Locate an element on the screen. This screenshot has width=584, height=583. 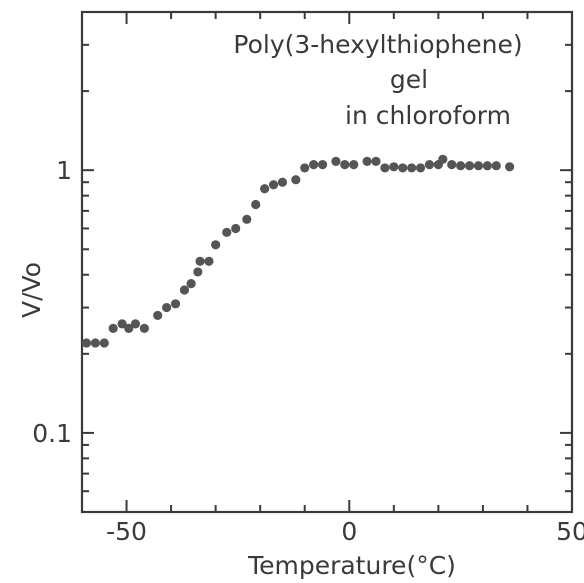
annotation-line-2: gel is located at coordinates (409, 79).